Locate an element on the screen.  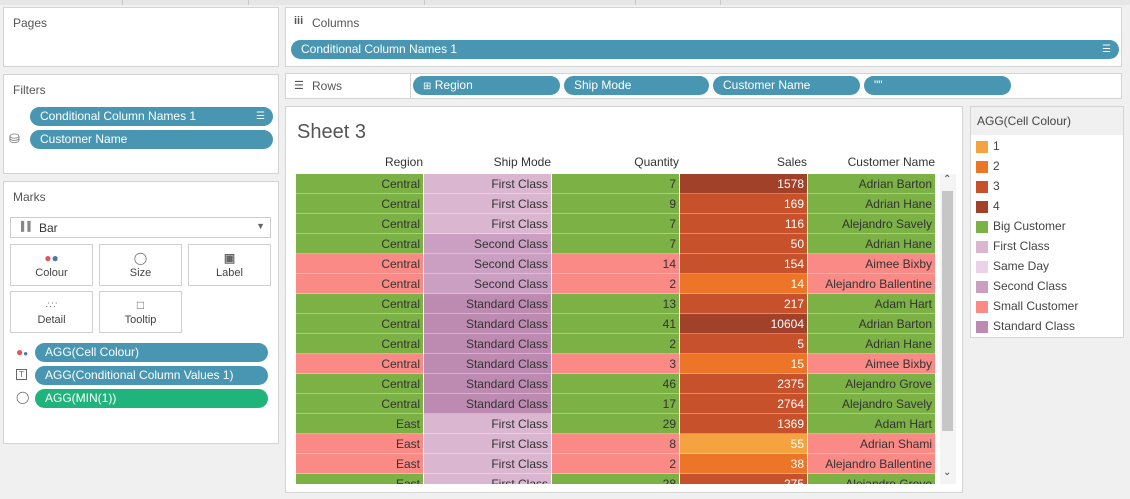
cell-sales: 38 is located at coordinates (743, 464).